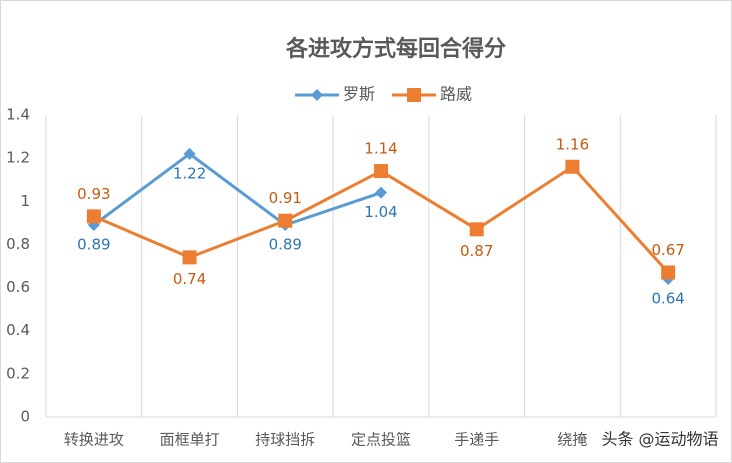 The width and height of the screenshot is (732, 463). What do you see at coordinates (380, 212) in the screenshot?
I see `data-label: 1.04` at bounding box center [380, 212].